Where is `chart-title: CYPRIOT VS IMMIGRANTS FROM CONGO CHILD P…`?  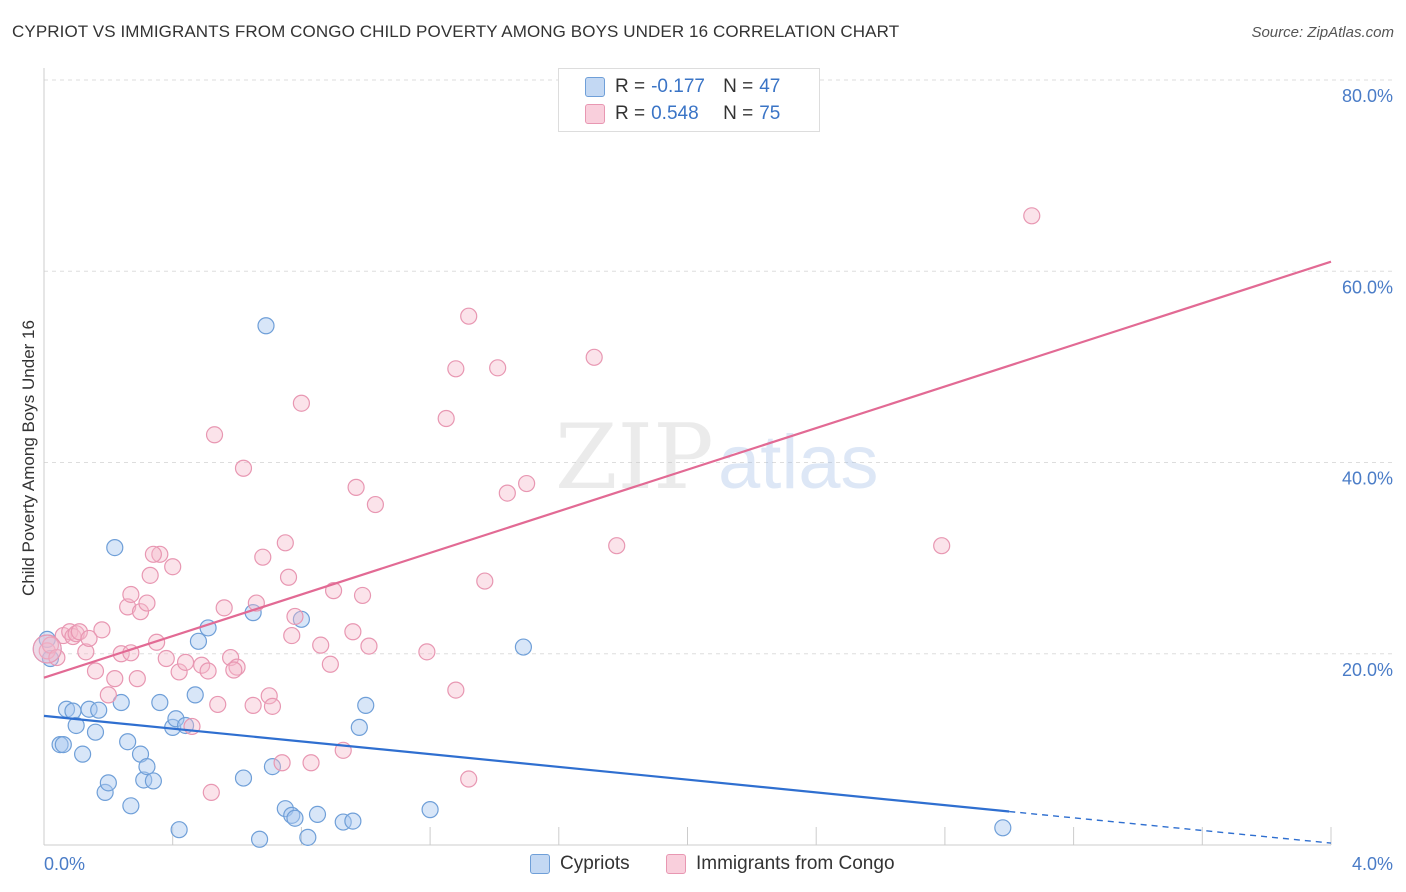 chart-title: CYPRIOT VS IMMIGRANTS FROM CONGO CHILD P… is located at coordinates (456, 31).